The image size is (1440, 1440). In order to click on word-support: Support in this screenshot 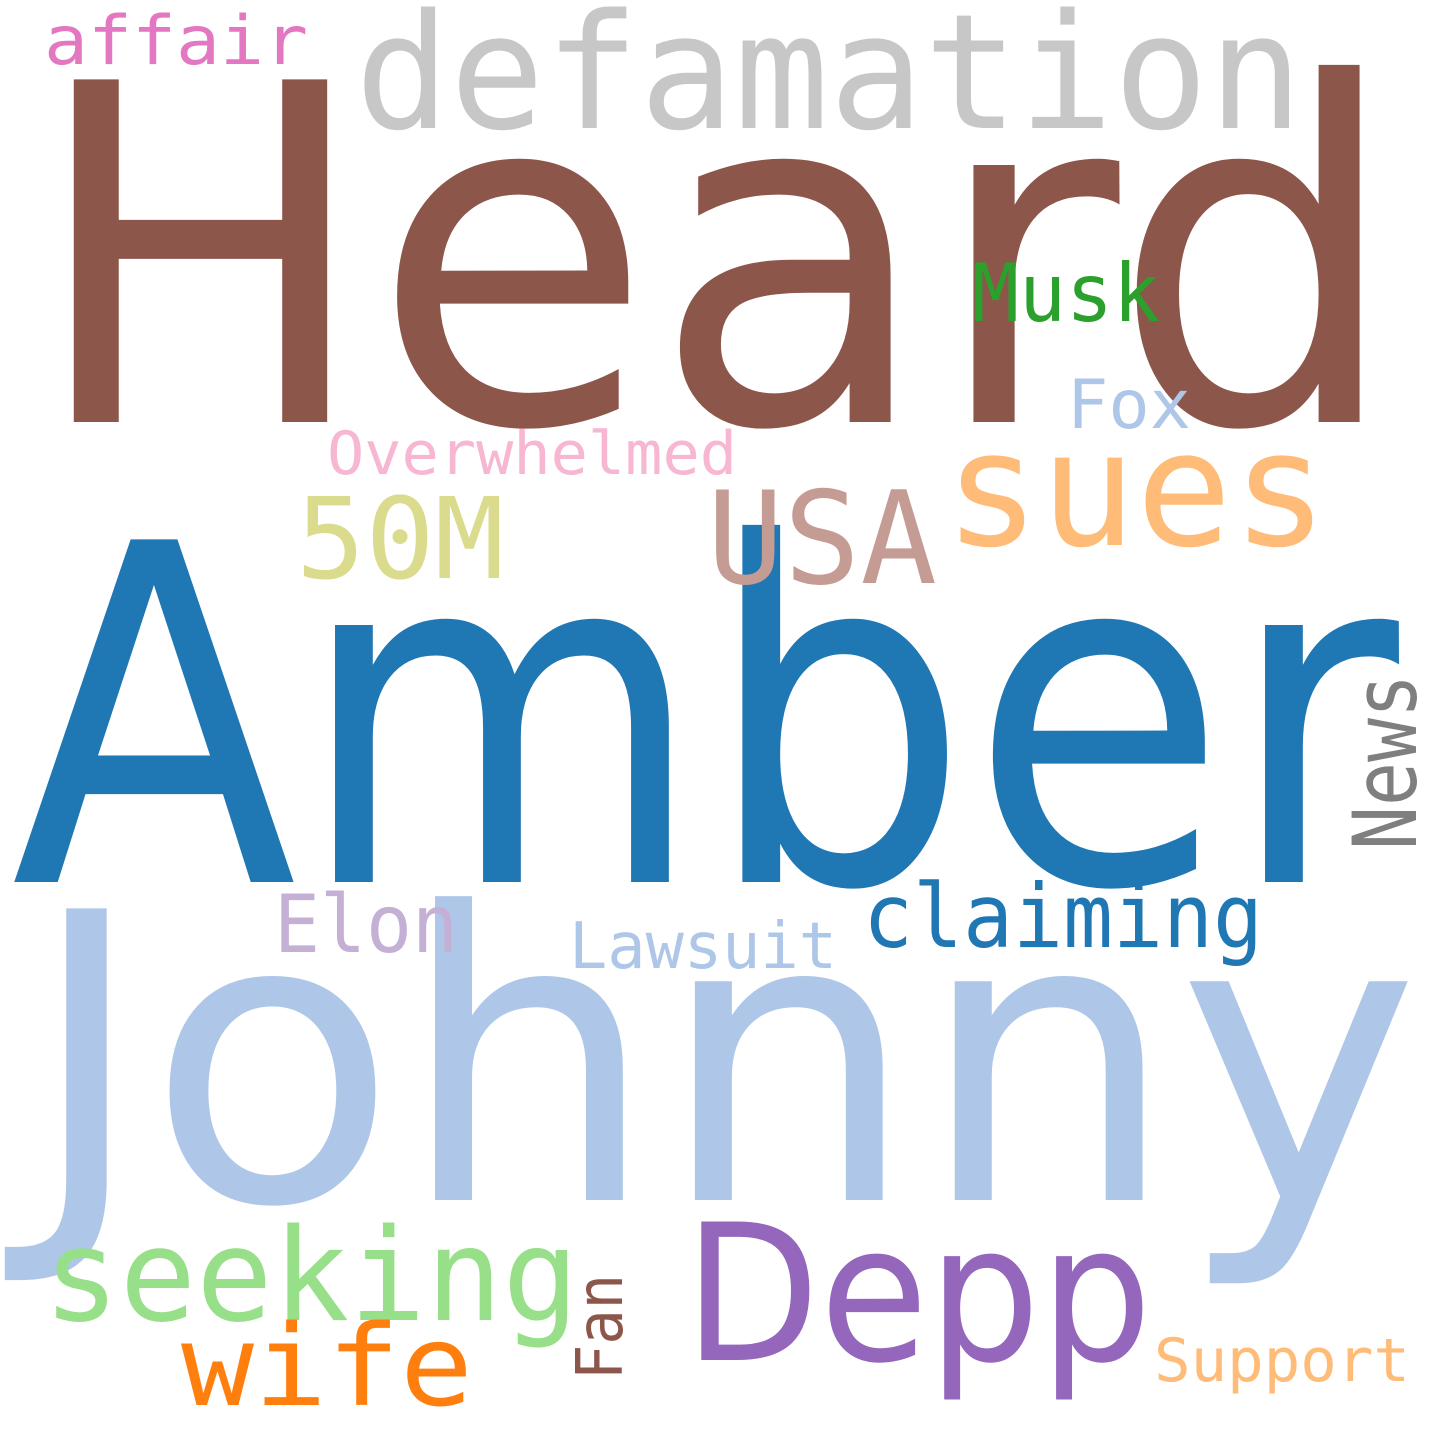, I will do `click(1282, 1361)`.